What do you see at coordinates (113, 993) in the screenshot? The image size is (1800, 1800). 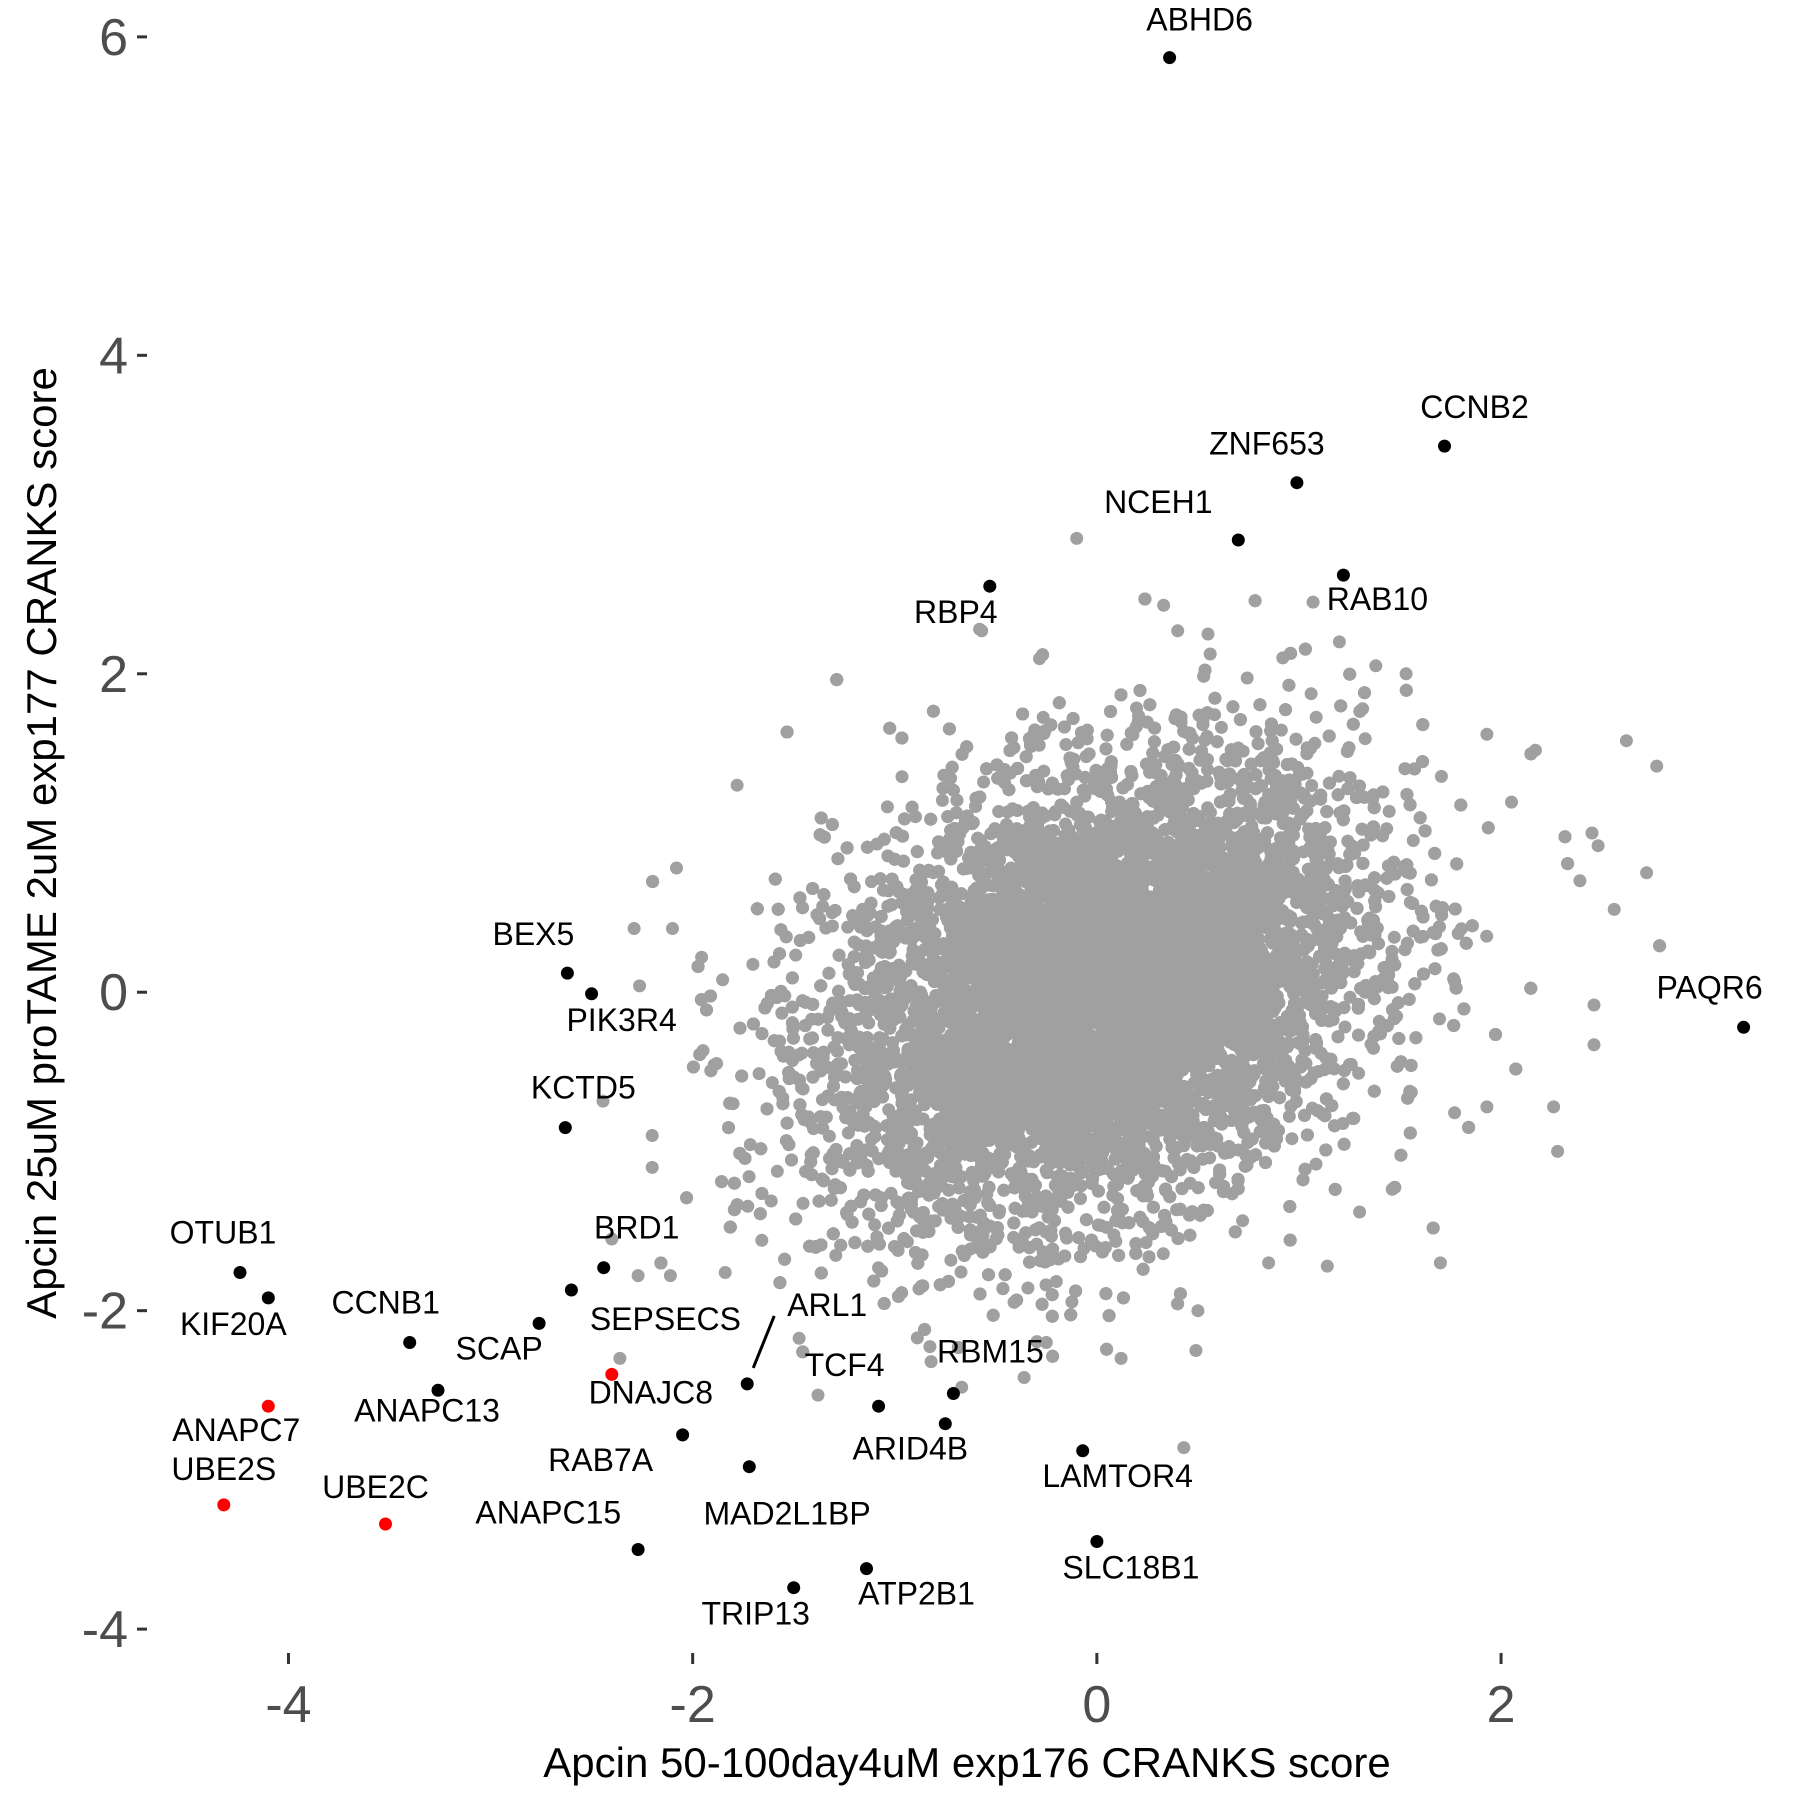 I see `y-tick-label: 0` at bounding box center [113, 993].